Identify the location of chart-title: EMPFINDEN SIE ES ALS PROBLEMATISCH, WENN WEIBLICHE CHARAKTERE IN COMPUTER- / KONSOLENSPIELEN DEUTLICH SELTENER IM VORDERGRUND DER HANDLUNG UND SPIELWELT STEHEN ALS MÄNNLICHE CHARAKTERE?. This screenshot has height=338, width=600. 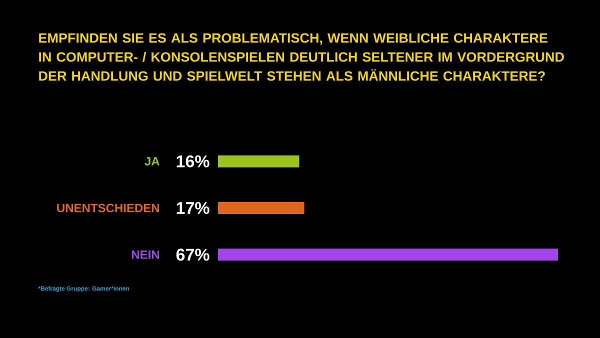
(301, 57).